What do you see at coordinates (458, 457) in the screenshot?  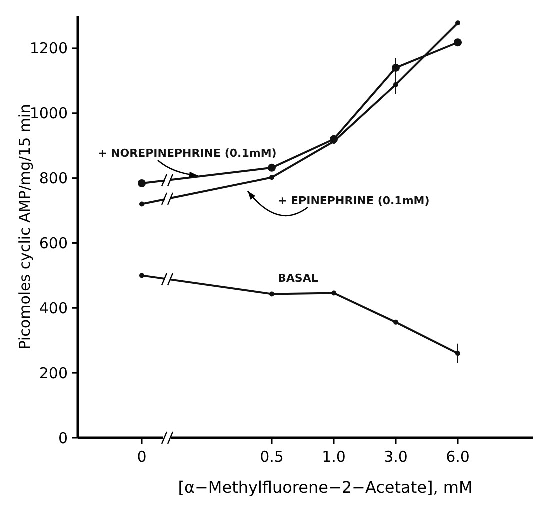 I see `x-tick-label: 6.0` at bounding box center [458, 457].